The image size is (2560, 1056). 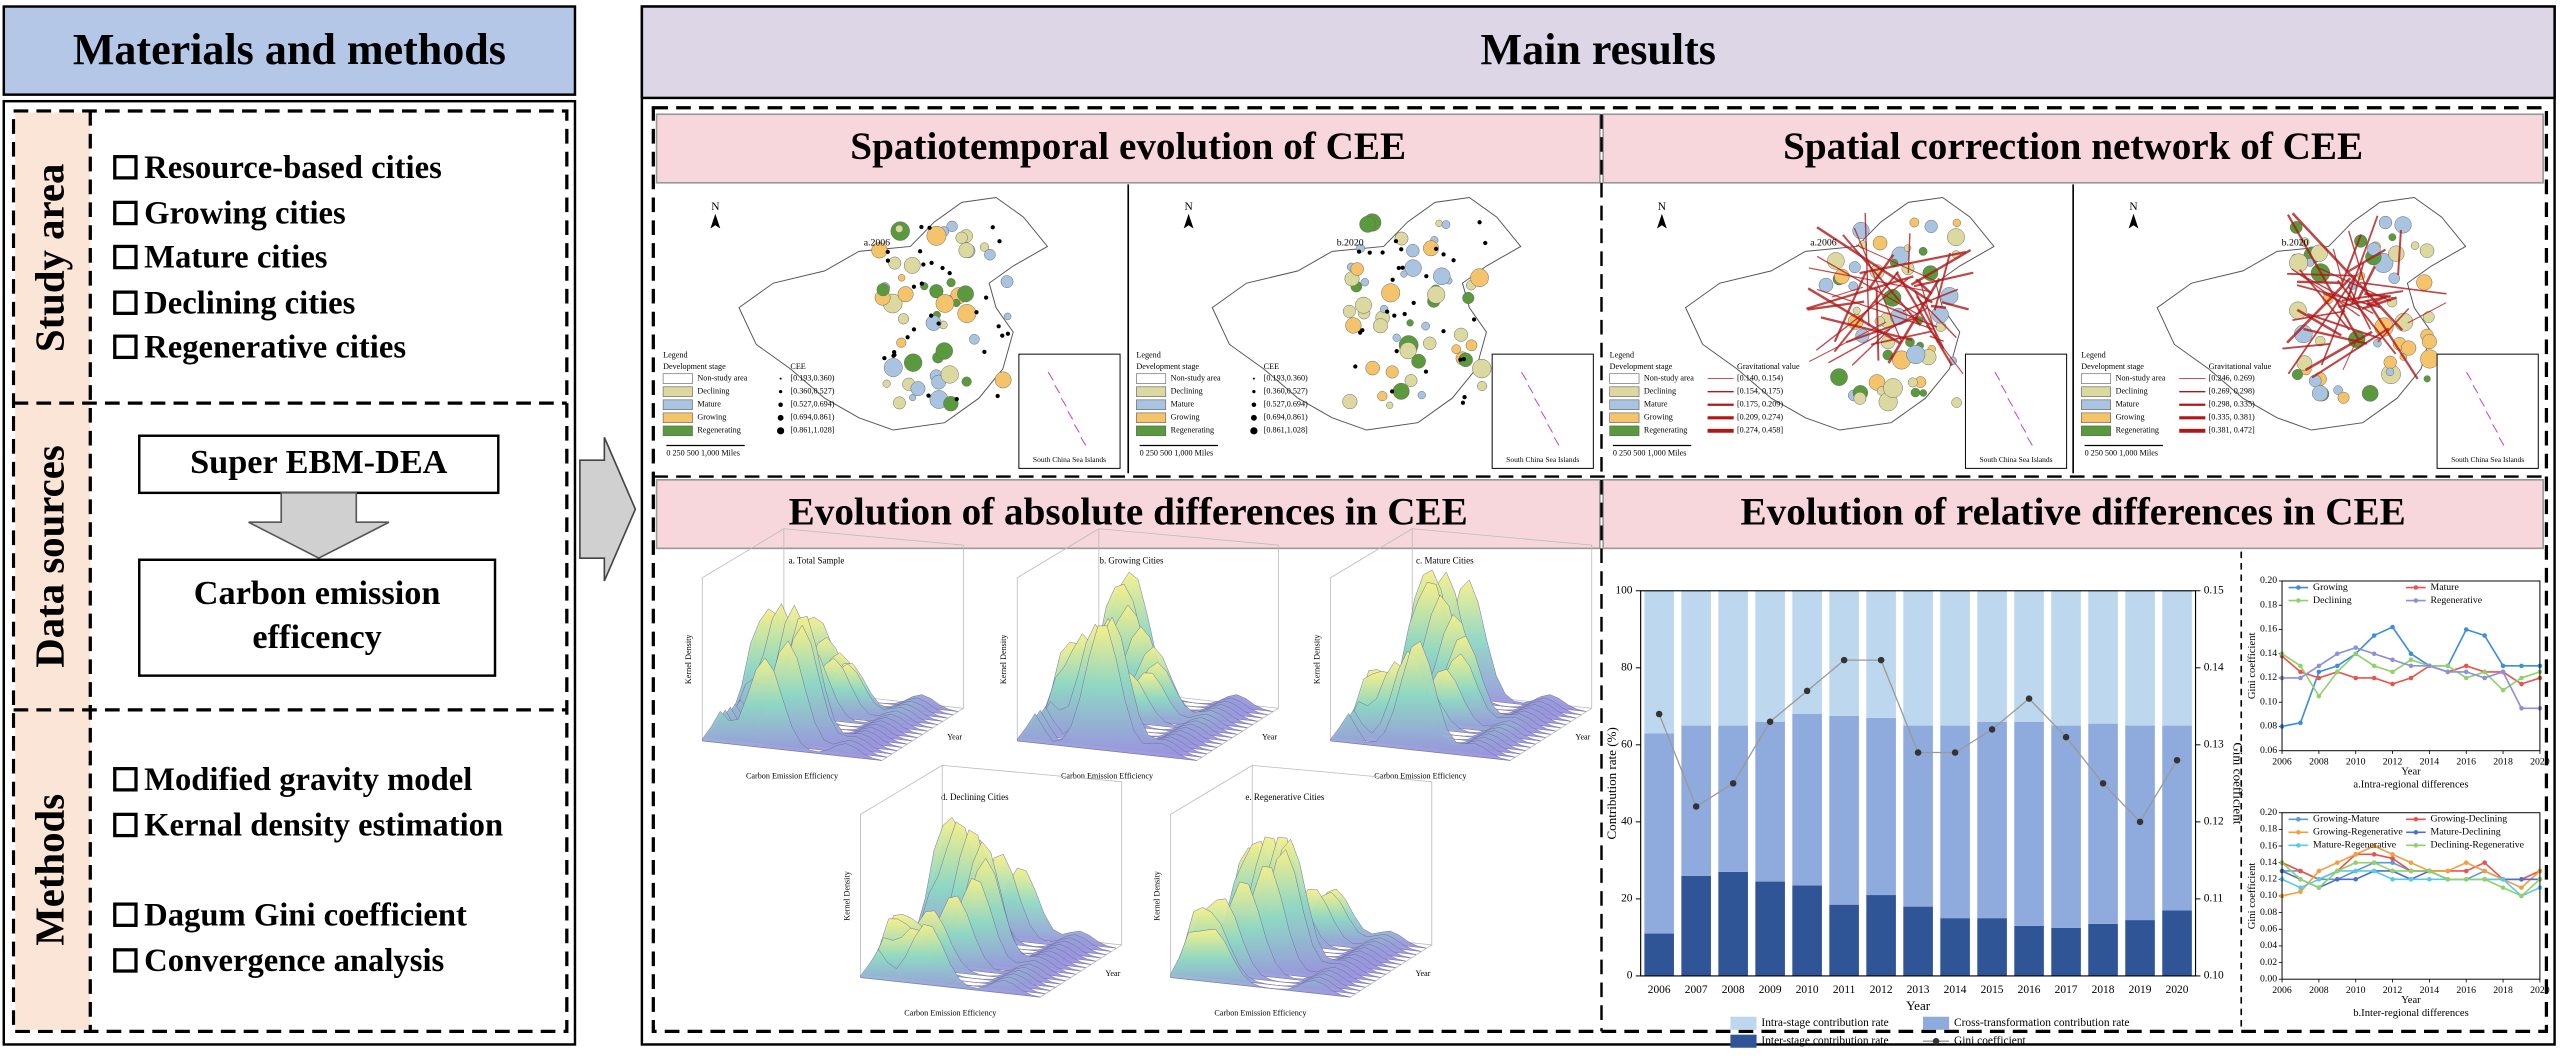 What do you see at coordinates (249, 304) in the screenshot?
I see `item-box: Declining cities` at bounding box center [249, 304].